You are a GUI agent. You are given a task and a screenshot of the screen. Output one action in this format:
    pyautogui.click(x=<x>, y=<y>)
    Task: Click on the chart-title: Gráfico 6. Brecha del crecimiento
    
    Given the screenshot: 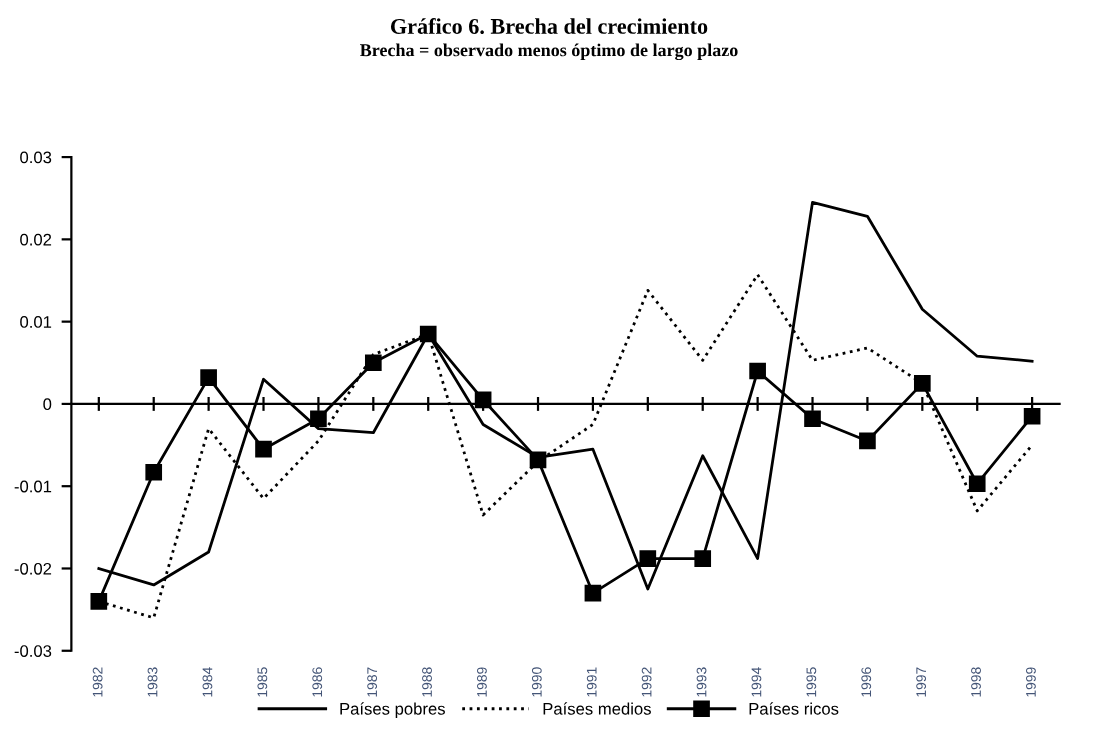 What is the action you would take?
    pyautogui.click(x=549, y=26)
    